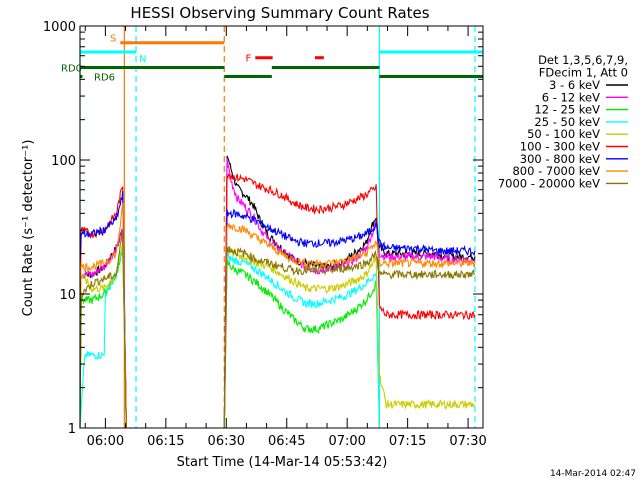 The width and height of the screenshot is (640, 480). I want to click on legend-entry-0: 3 - 6 keV, so click(574, 85).